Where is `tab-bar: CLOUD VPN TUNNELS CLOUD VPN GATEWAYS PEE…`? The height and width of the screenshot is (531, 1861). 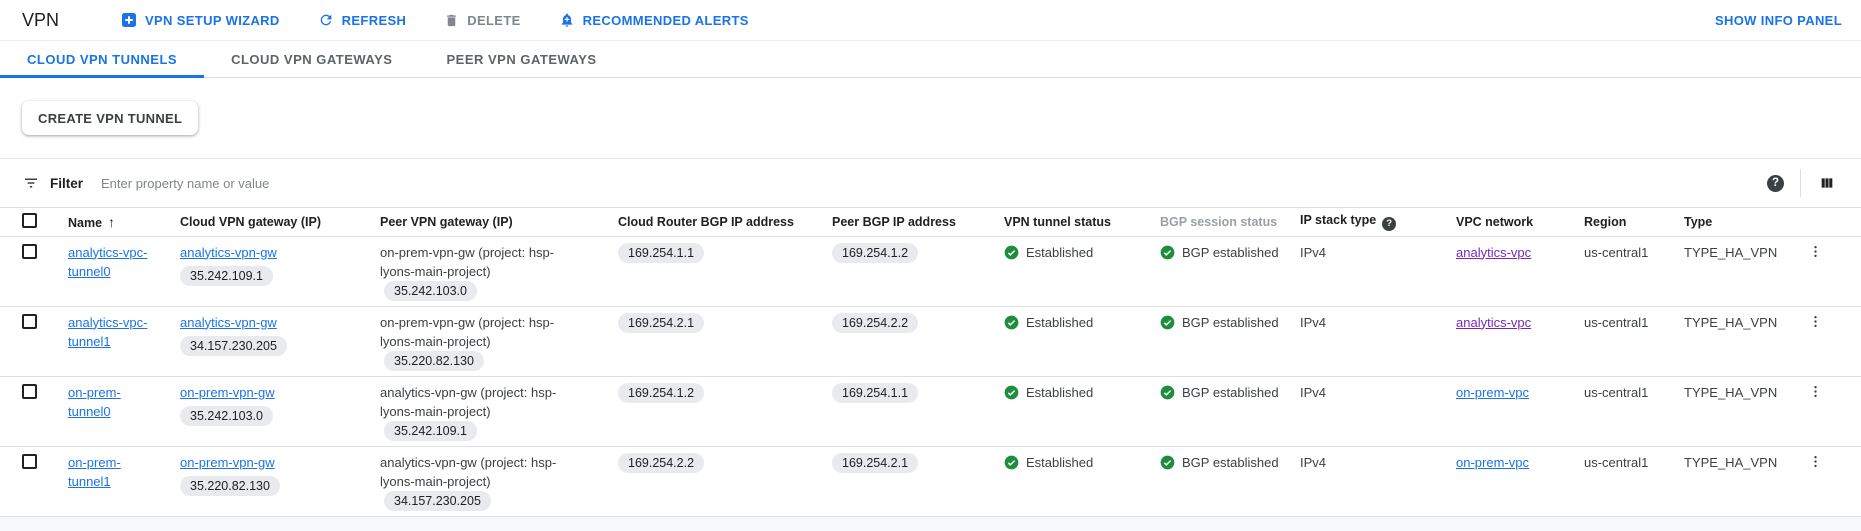 tab-bar: CLOUD VPN TUNNELS CLOUD VPN GATEWAYS PEE… is located at coordinates (930, 59).